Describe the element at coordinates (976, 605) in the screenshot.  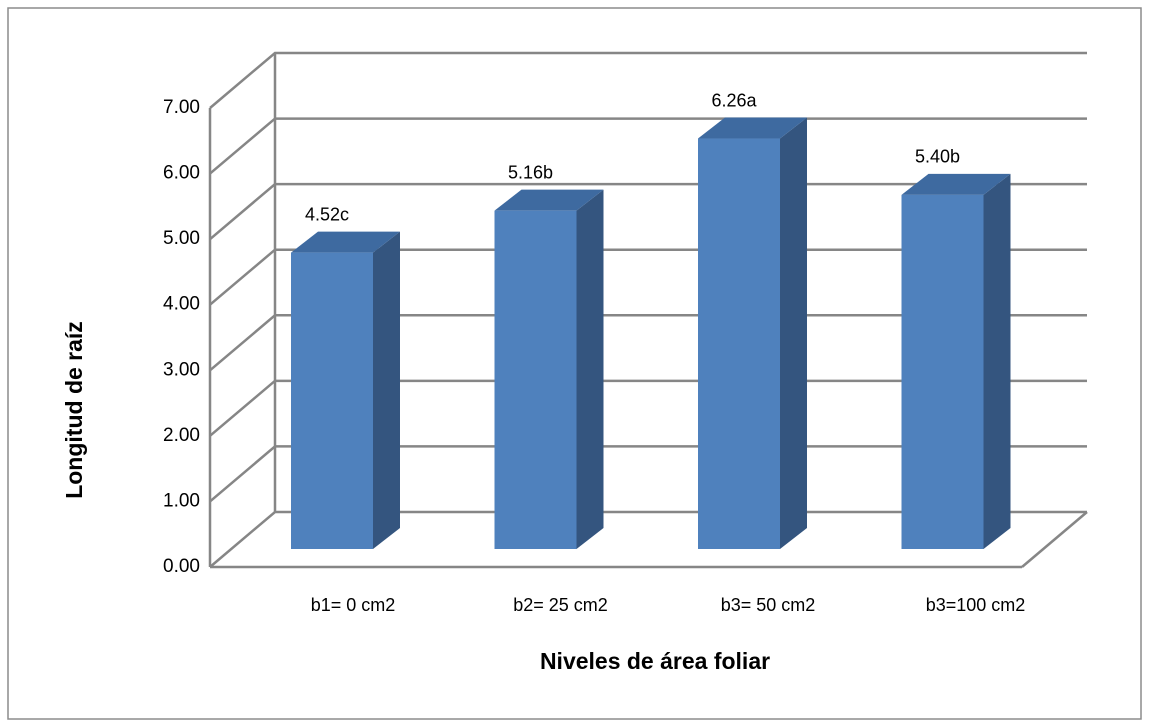
I see `x-tick-label: b3=100 cm2` at that location.